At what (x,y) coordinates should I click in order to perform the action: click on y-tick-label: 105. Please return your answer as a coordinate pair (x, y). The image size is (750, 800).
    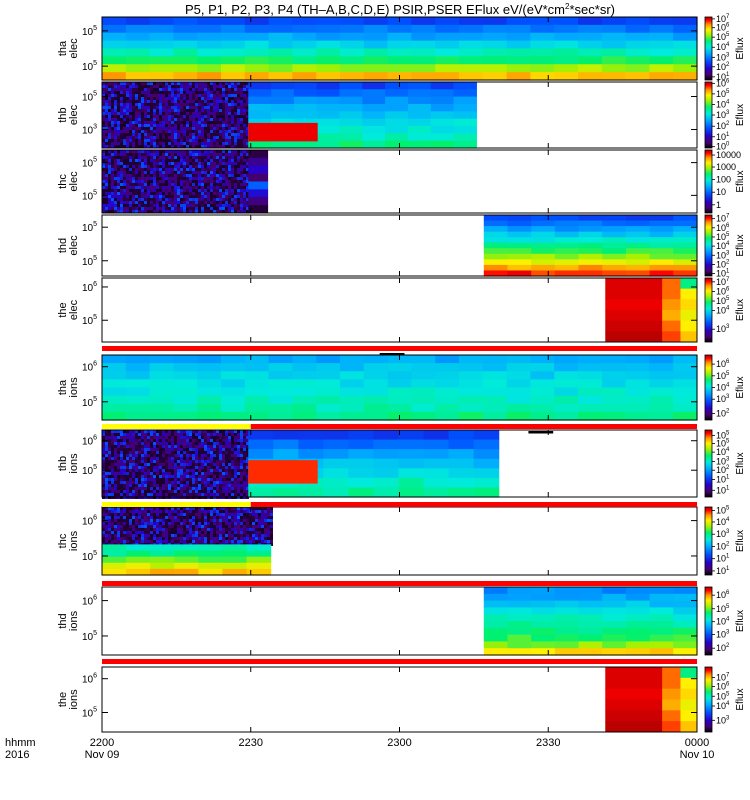
    Looking at the image, I should click on (89, 66).